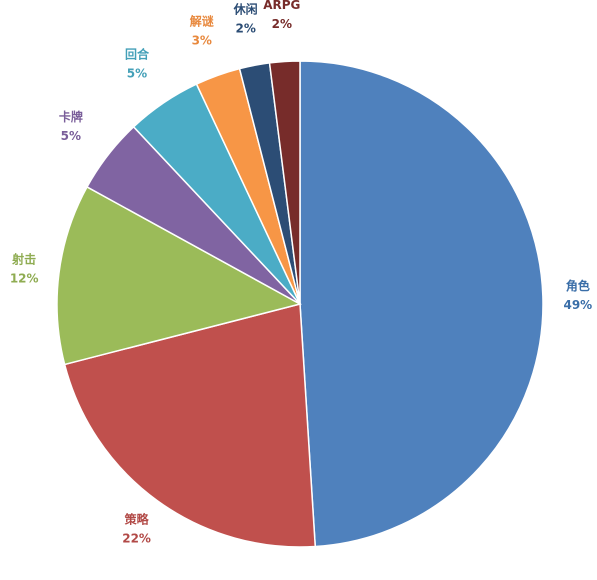 The height and width of the screenshot is (580, 597). Describe the element at coordinates (202, 41) in the screenshot. I see `slice-value-label: 3%` at that location.